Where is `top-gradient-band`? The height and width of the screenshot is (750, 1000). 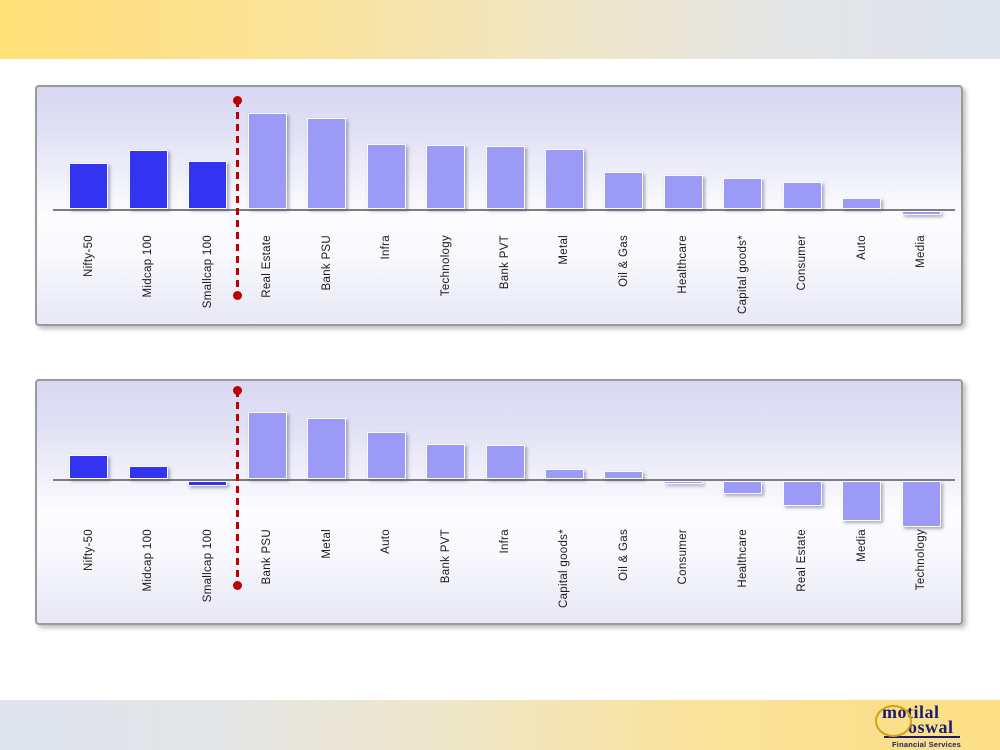 top-gradient-band is located at coordinates (500, 29).